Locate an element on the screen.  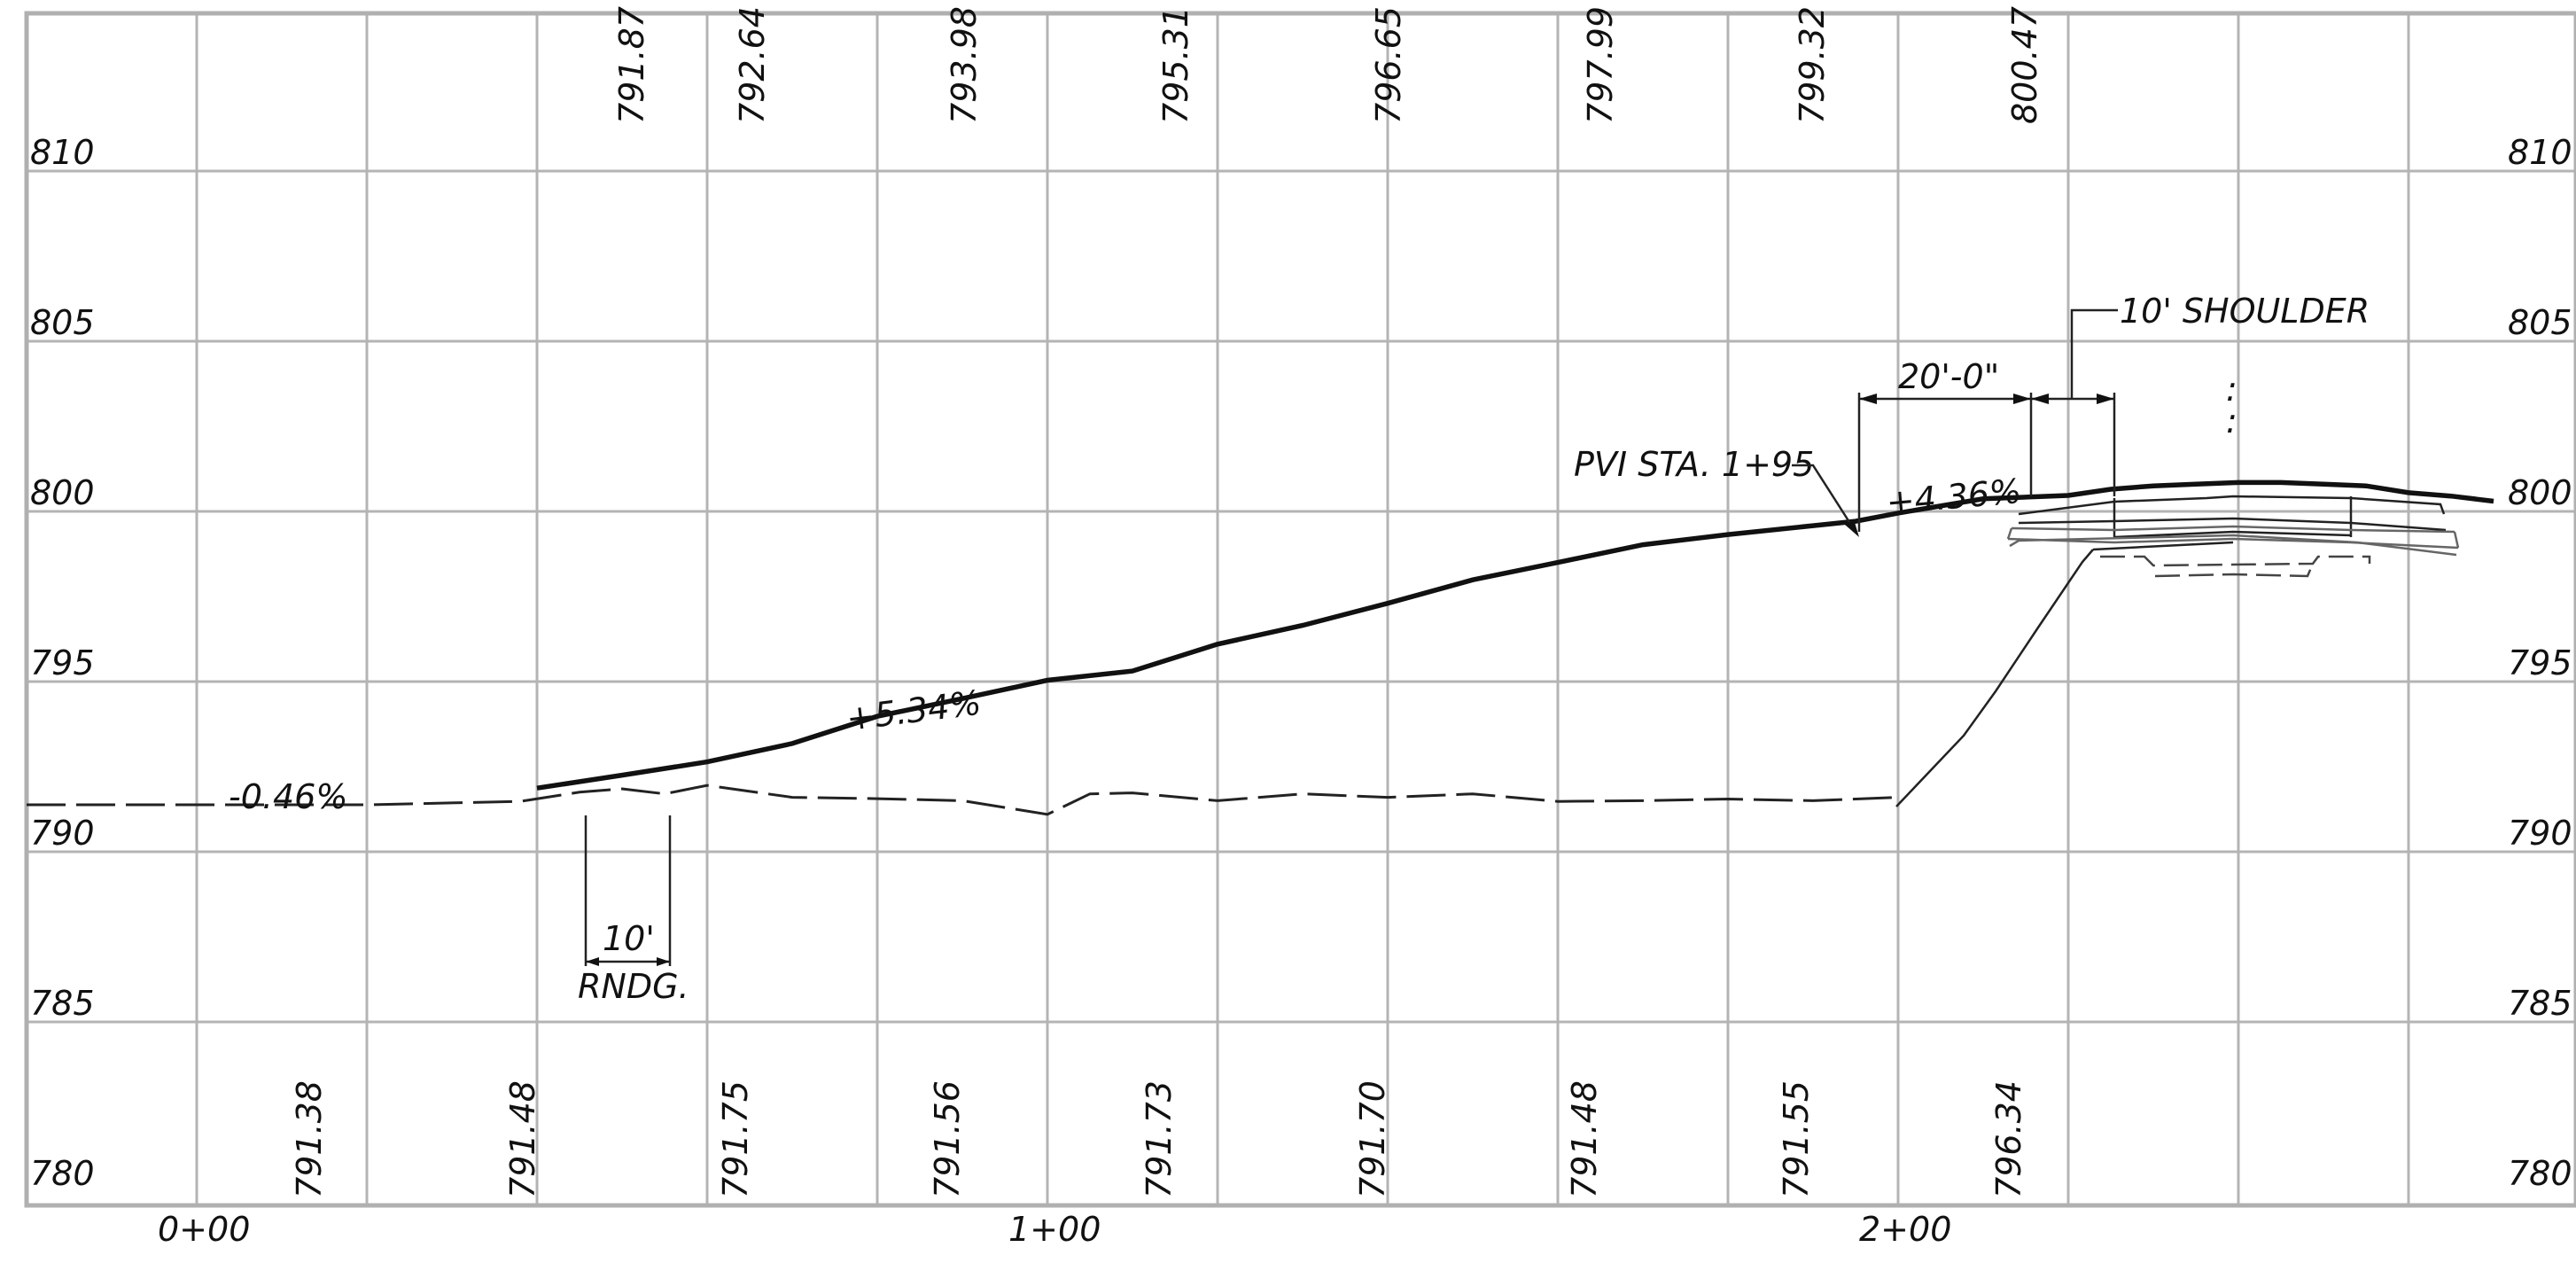
proposed-elevation-label: 795.31 is located at coordinates (1175, 65).